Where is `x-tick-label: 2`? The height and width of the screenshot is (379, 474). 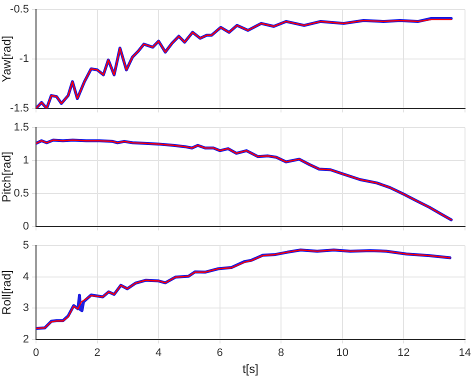 x-tick-label: 2 is located at coordinates (97, 353).